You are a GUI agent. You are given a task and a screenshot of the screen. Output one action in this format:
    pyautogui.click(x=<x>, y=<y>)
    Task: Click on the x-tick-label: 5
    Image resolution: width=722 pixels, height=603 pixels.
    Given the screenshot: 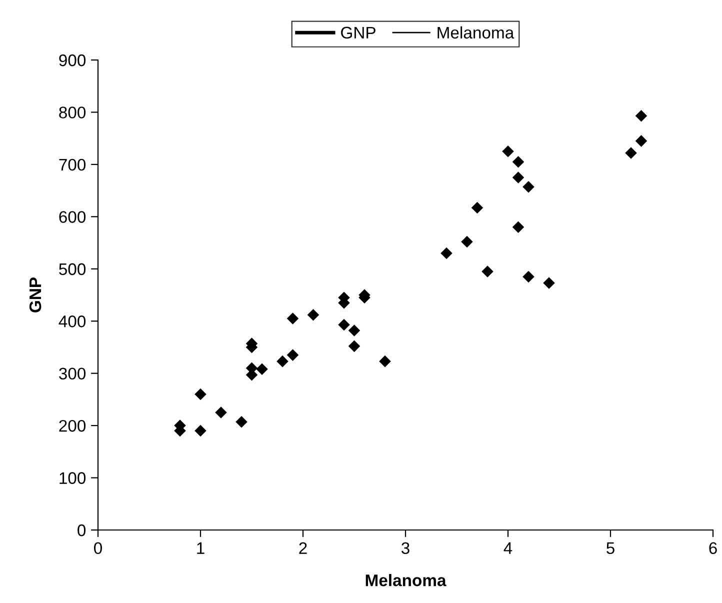 What is the action you would take?
    pyautogui.click(x=610, y=548)
    